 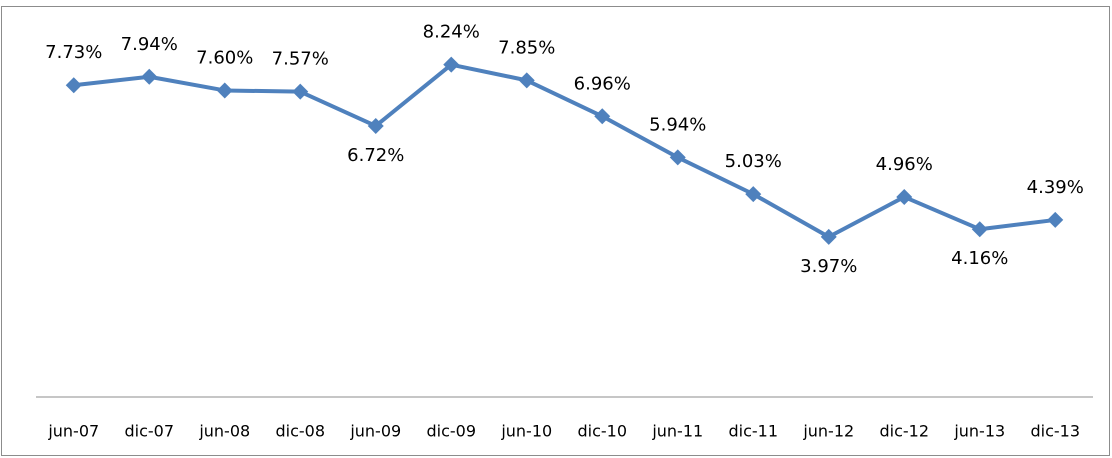 What do you see at coordinates (451, 32) in the screenshot?
I see `data-label: 8.24%` at bounding box center [451, 32].